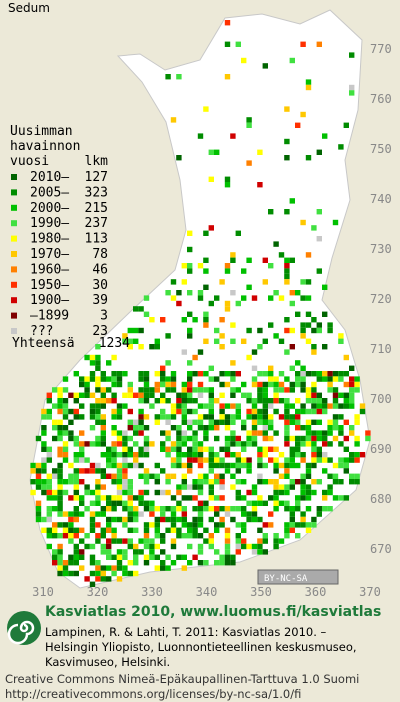  Describe the element at coordinates (381, 399) in the screenshot. I see `grid-y-label: 700` at that location.